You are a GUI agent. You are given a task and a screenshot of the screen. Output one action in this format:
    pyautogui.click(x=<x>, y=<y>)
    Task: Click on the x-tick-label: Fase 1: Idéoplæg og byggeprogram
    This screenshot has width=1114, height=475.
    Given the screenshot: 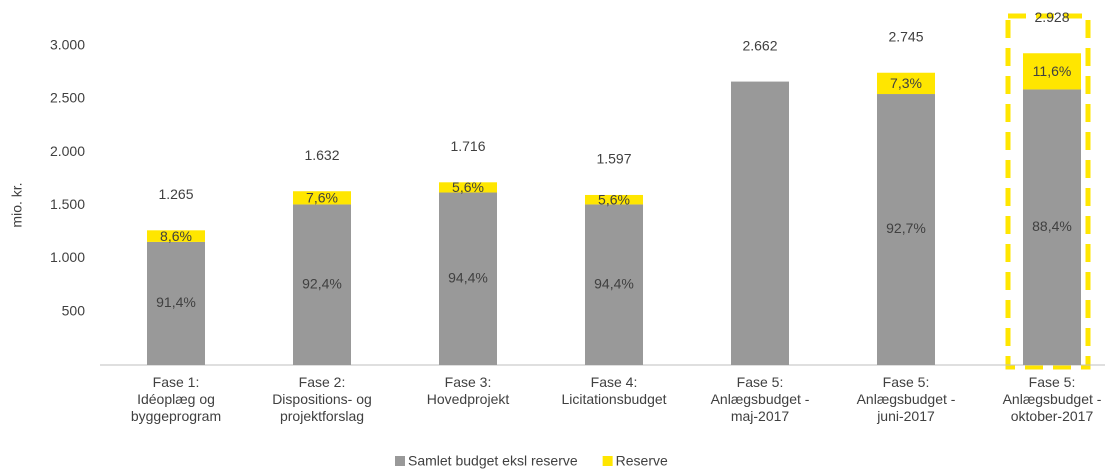 What is the action you would take?
    pyautogui.click(x=176, y=399)
    